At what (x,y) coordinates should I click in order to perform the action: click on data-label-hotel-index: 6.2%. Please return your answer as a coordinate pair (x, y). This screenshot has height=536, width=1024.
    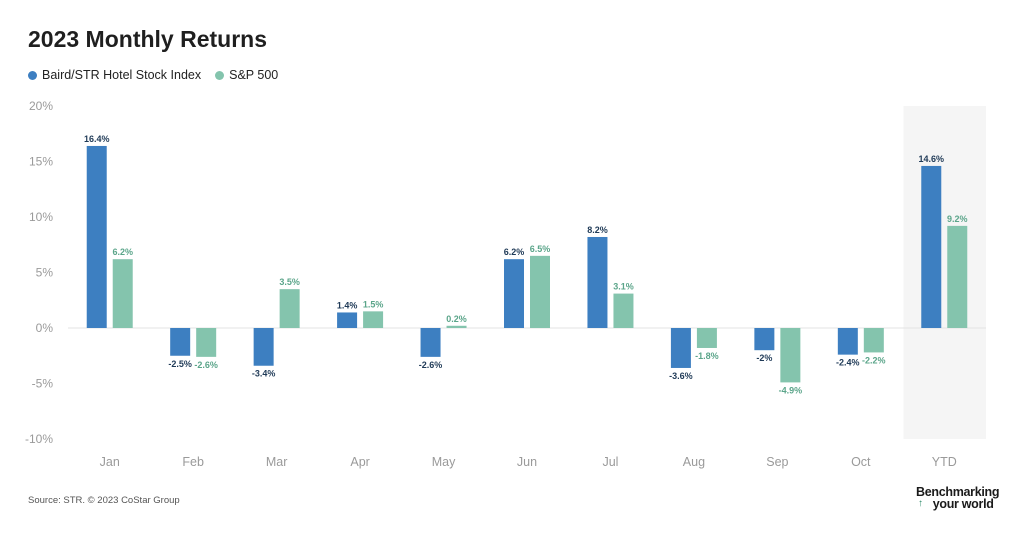
    Looking at the image, I should click on (514, 252).